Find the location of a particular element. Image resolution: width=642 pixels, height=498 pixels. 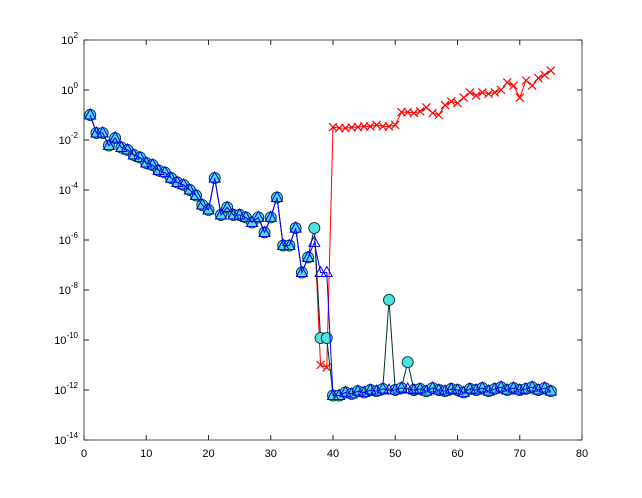

x-tick-label: 30 is located at coordinates (271, 454).